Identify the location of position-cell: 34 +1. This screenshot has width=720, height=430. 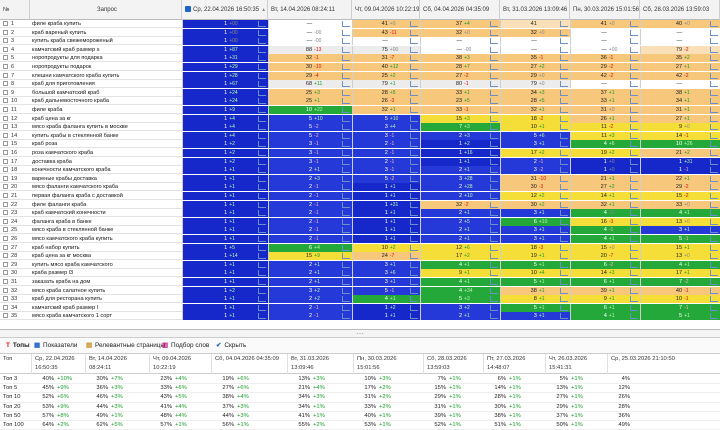
(680, 101).